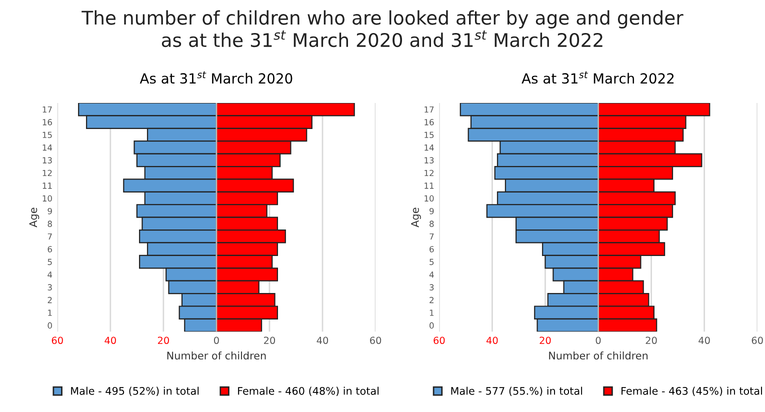 The height and width of the screenshot is (412, 765). What do you see at coordinates (308, 391) in the screenshot?
I see `legend-label: Female - 460 (48%) in total` at bounding box center [308, 391].